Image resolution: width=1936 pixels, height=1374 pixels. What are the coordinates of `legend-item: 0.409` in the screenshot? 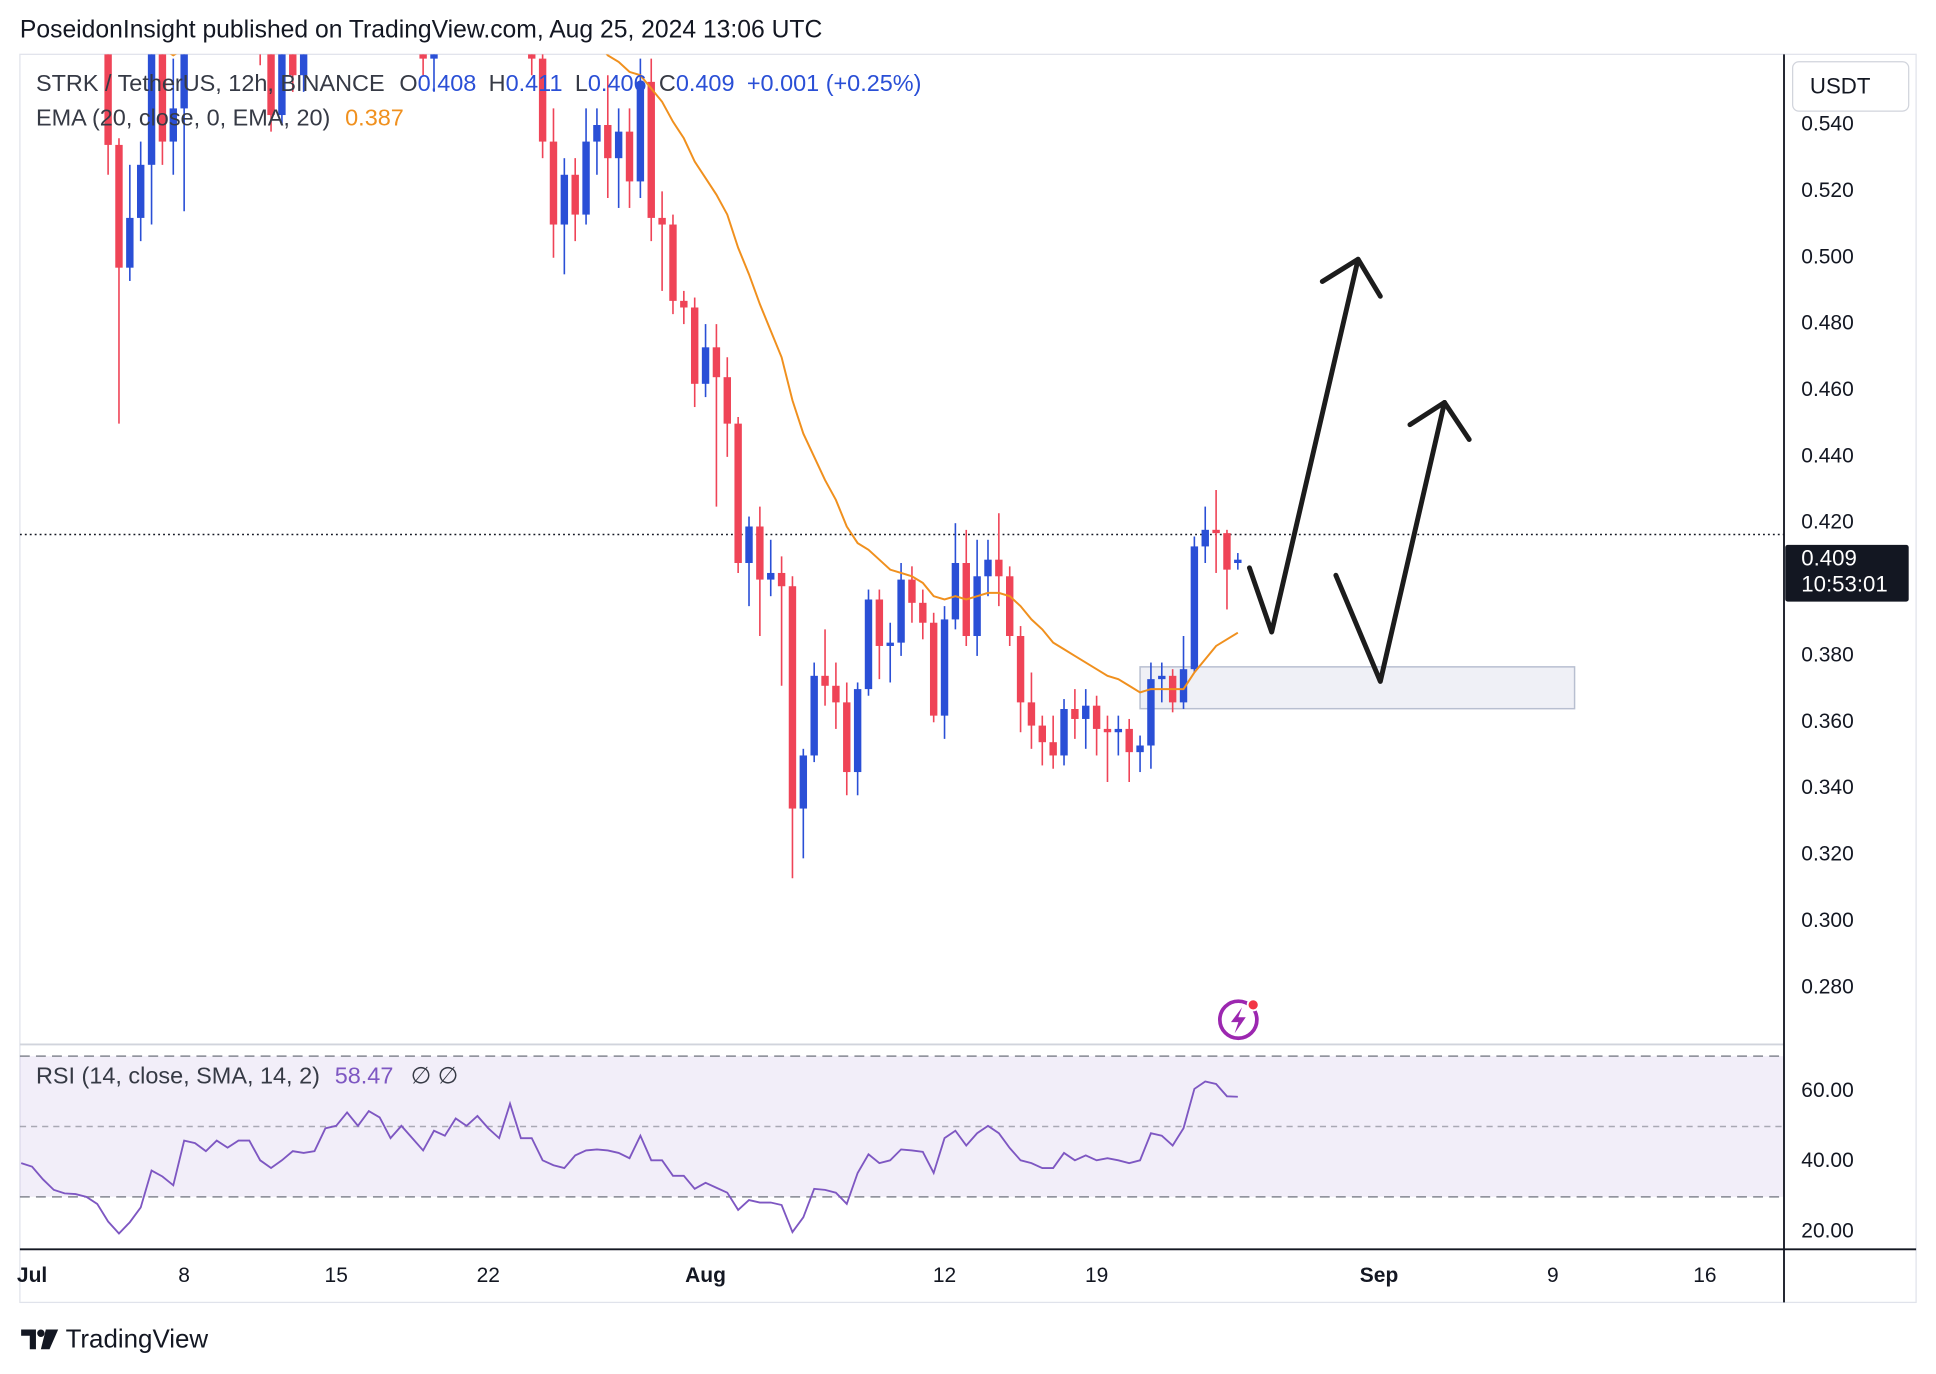 It's located at (705, 83).